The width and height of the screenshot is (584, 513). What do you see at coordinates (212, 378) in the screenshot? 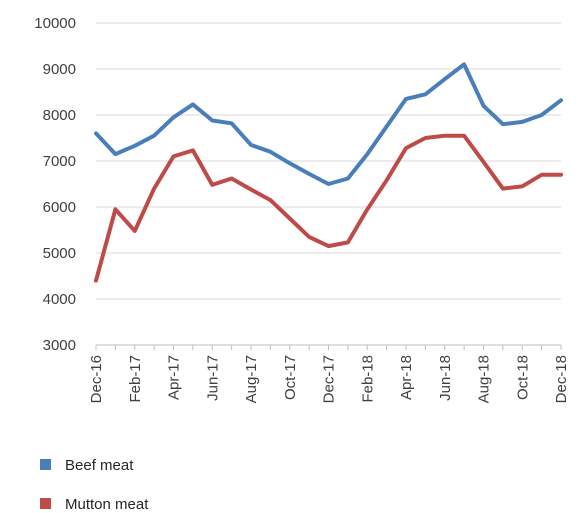
I see `x-tick-label: Jun-17` at bounding box center [212, 378].